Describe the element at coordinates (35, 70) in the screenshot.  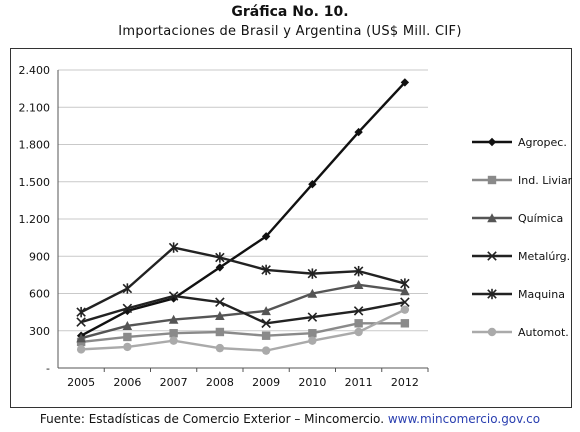
I see `y-tick-label: 2.400` at that location.